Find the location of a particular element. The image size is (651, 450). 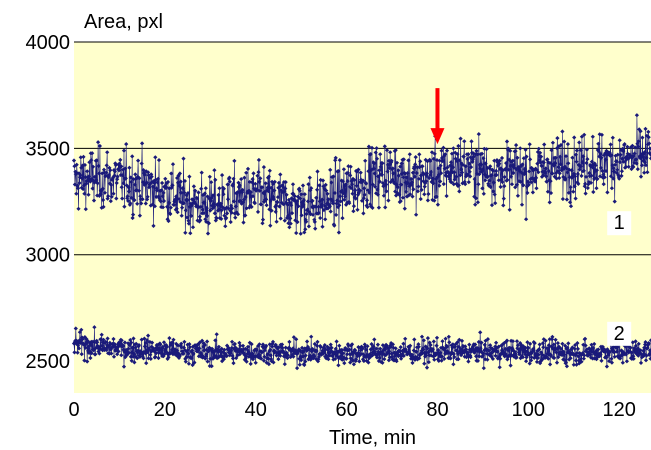

red-arrow-icon is located at coordinates (437, 136).